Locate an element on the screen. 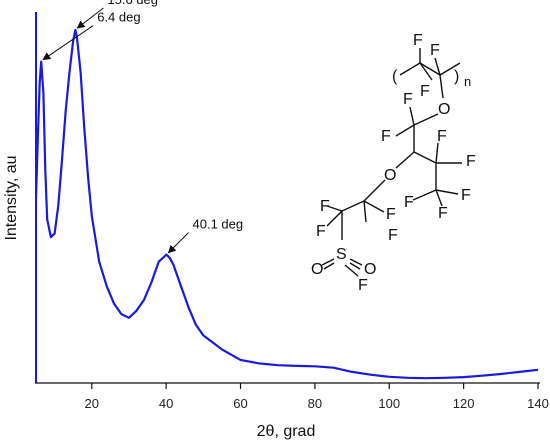 This screenshot has width=550, height=442. x-tick-labels: 20 40 60 80 100 120 140 is located at coordinates (317, 403).